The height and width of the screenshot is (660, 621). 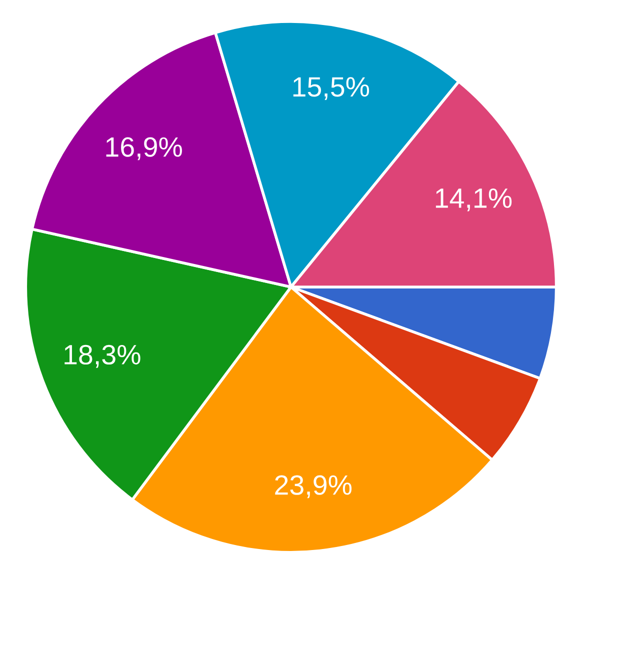 What do you see at coordinates (313, 486) in the screenshot?
I see `data-label: 23,9%` at bounding box center [313, 486].